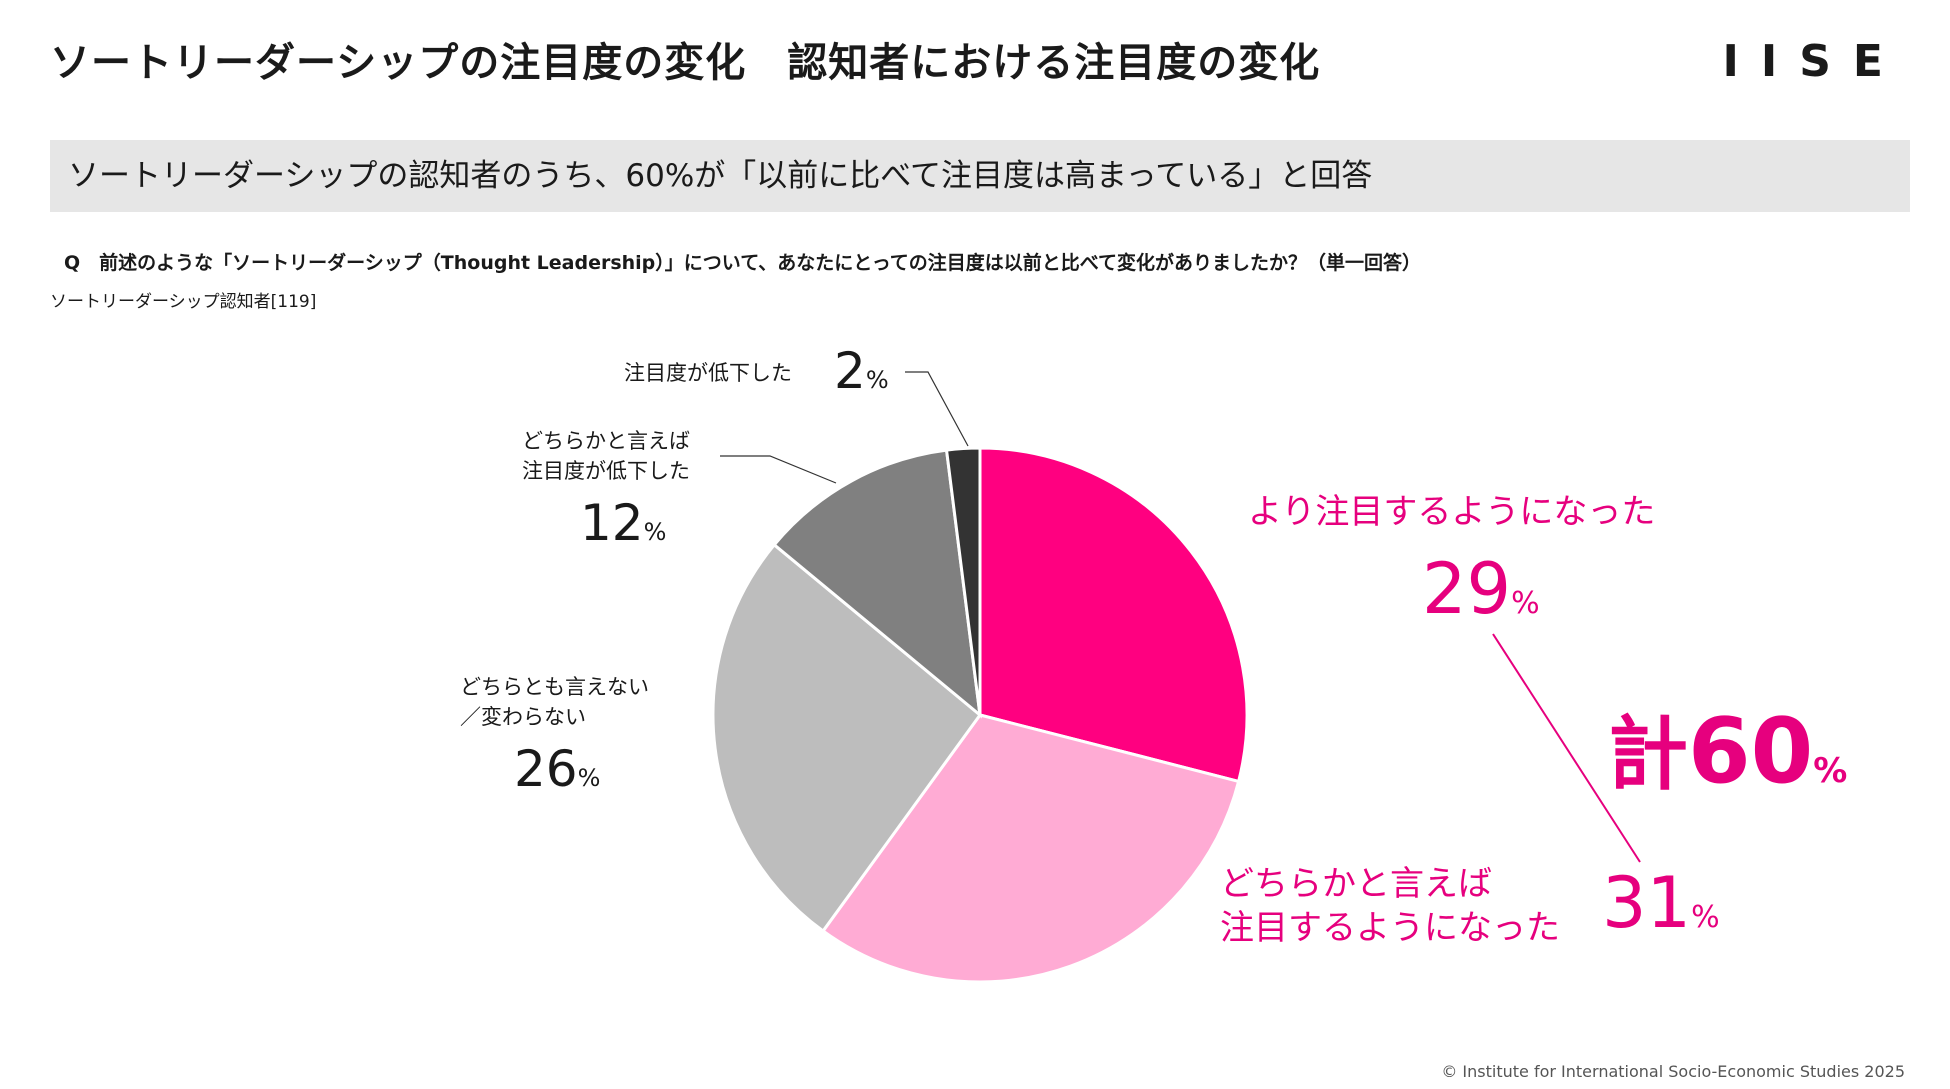 This screenshot has width=1950, height=1089. What do you see at coordinates (1751, 751) in the screenshot?
I see `total-value: 60` at bounding box center [1751, 751].